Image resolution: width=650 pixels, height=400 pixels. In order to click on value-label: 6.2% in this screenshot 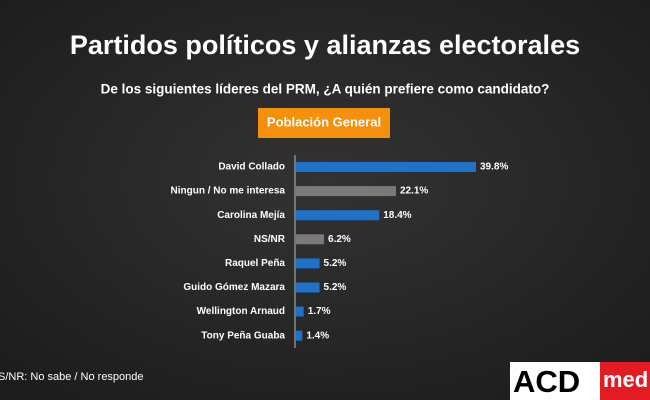, I will do `click(339, 239)`.